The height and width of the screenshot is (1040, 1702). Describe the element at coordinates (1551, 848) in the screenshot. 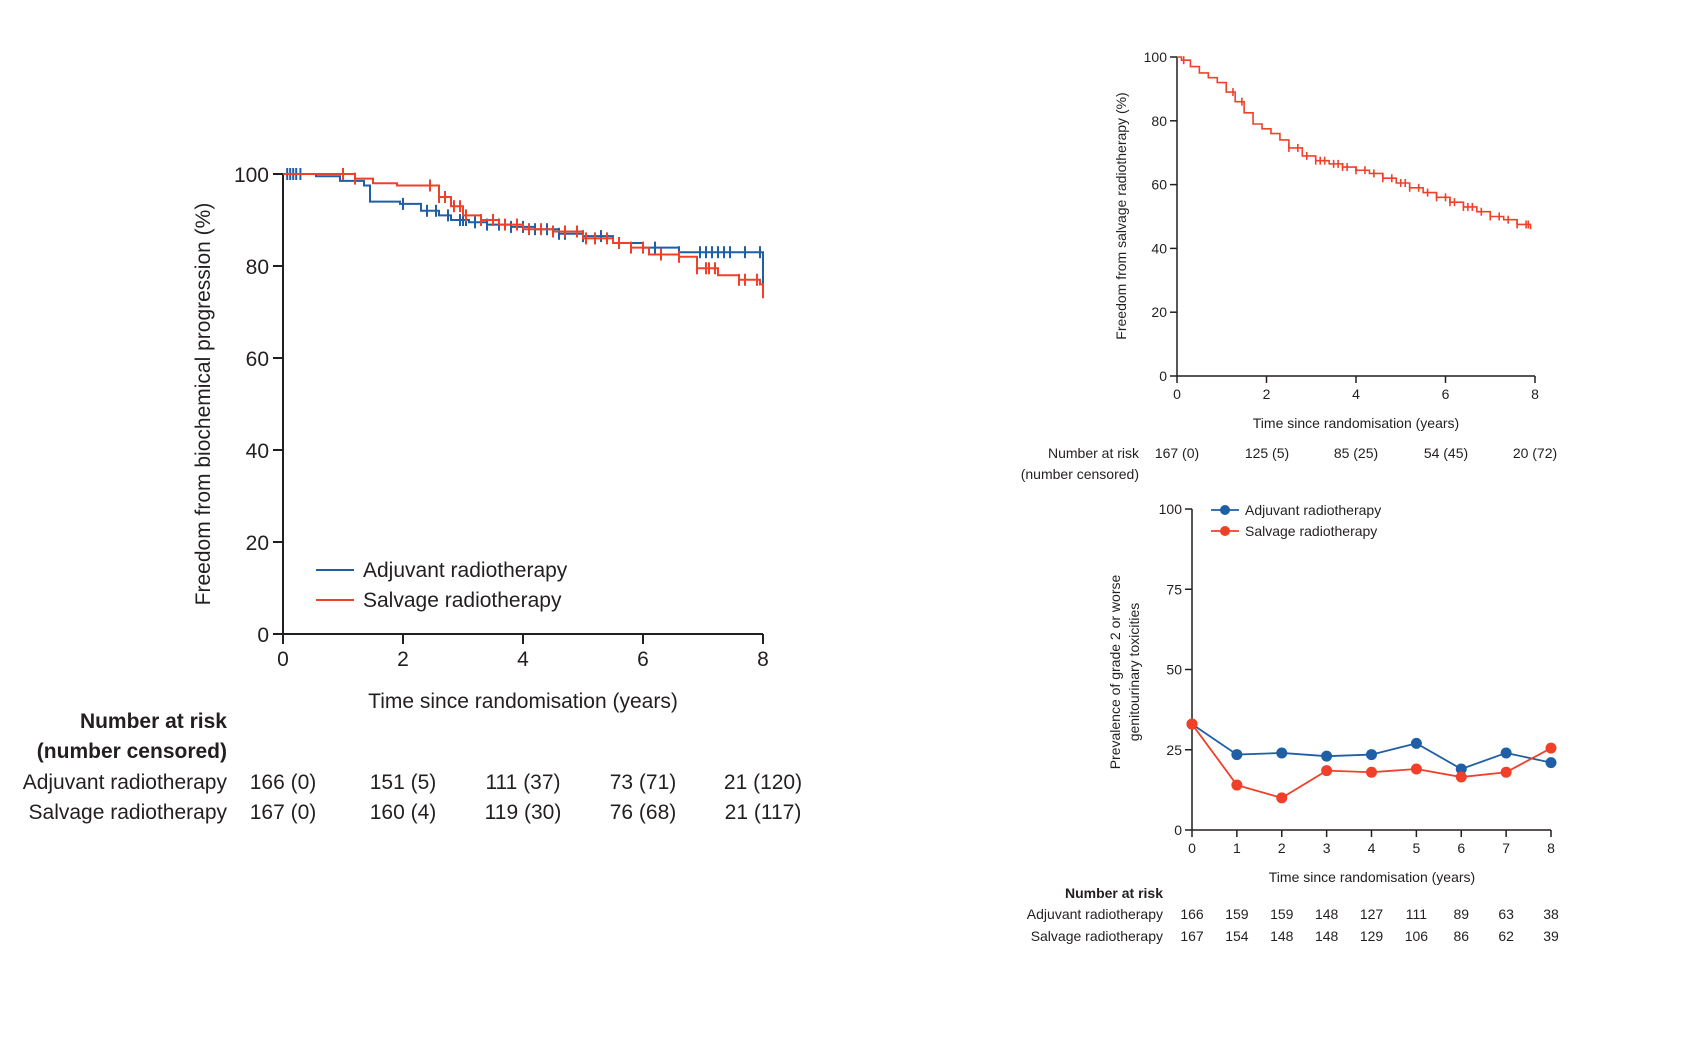

I see `chart3-x-tick-label: 8` at that location.